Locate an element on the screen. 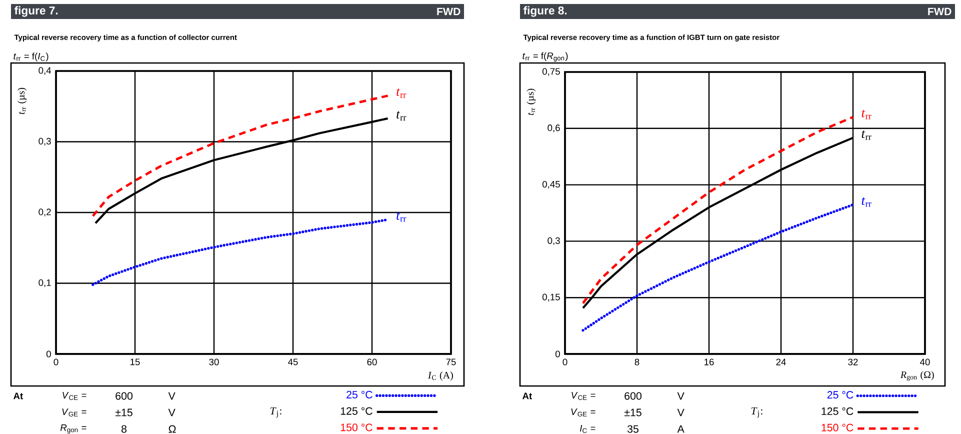  text: t$_{rr}$ = f(R$_{gon}$) is located at coordinates (545, 57).